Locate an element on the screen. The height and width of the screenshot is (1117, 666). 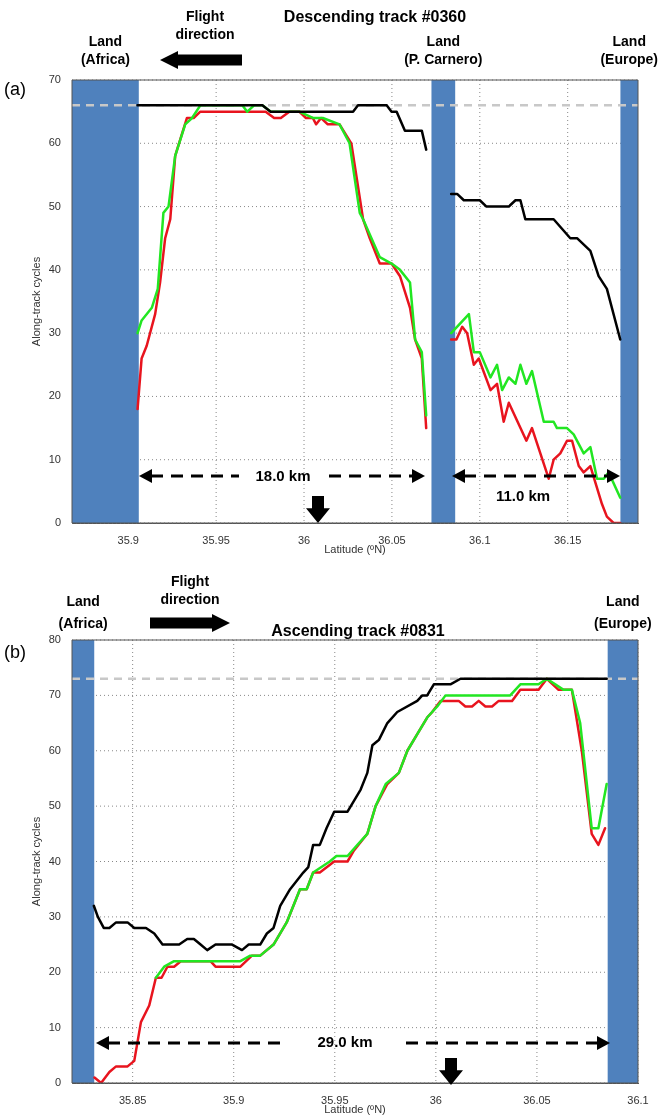
text: (b) is located at coordinates (15, 651).